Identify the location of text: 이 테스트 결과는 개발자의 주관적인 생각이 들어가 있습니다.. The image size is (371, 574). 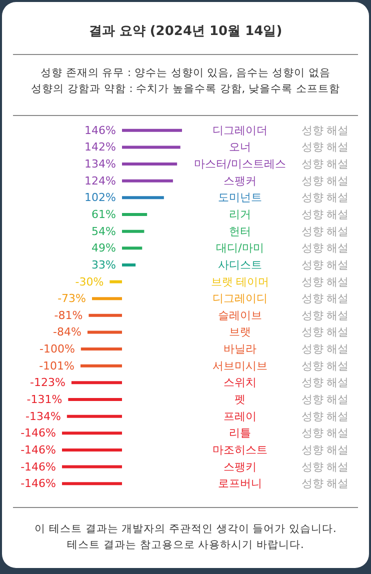
(186, 529).